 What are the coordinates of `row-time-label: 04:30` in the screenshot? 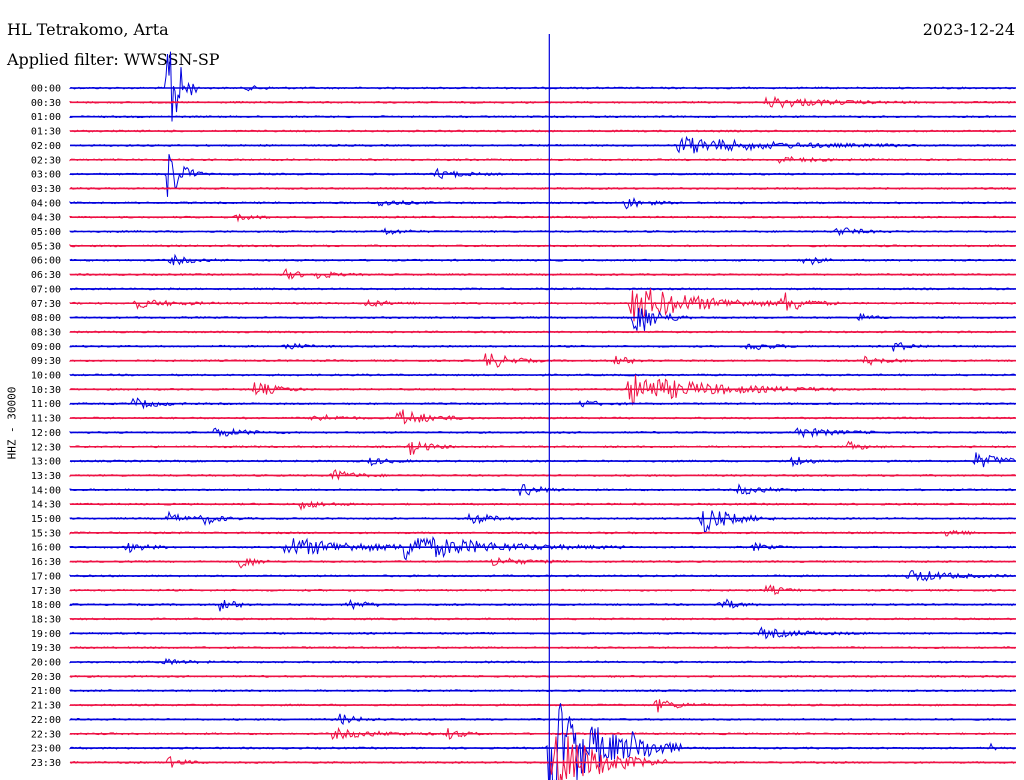 It's located at (46, 218).